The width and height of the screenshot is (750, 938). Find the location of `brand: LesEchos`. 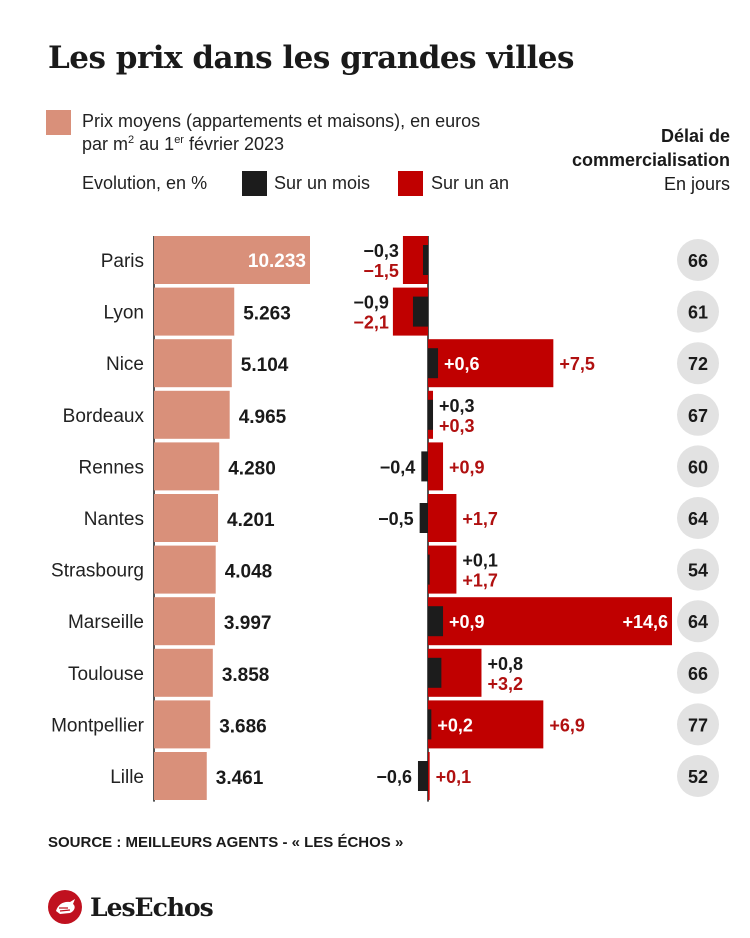

brand: LesEchos is located at coordinates (131, 907).